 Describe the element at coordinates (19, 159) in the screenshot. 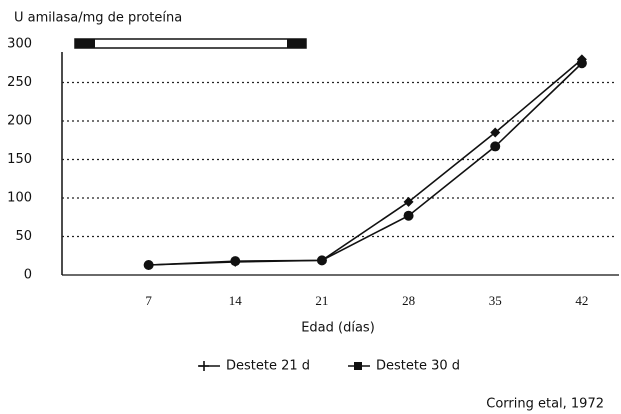

I see `y-tick-label: 150` at that location.